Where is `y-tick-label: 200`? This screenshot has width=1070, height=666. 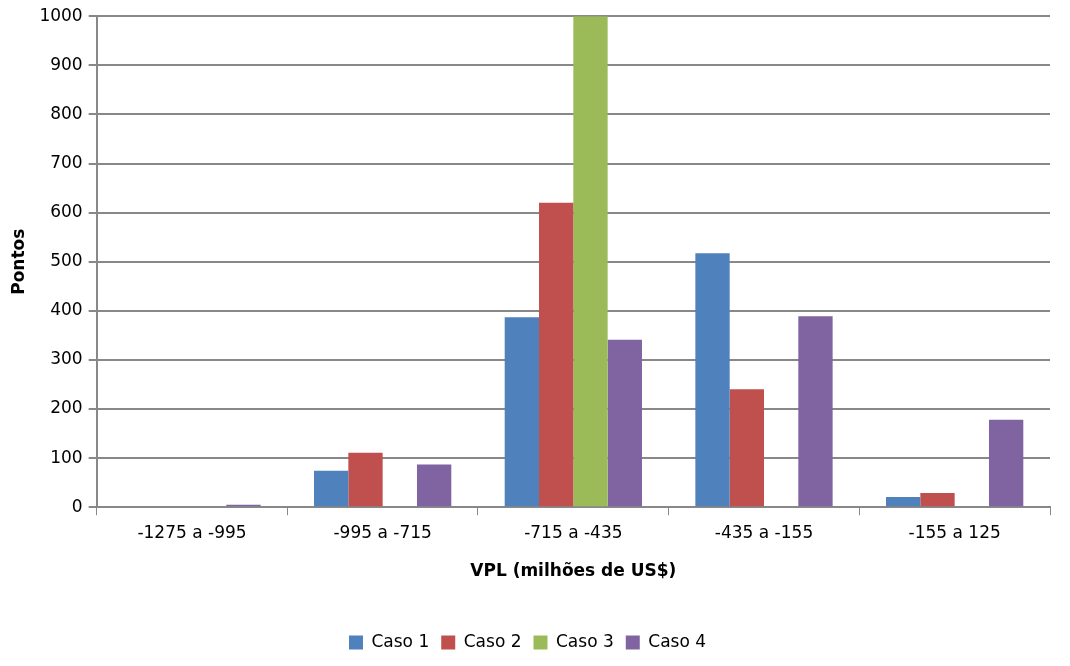
y-tick-label: 200 is located at coordinates (66, 407).